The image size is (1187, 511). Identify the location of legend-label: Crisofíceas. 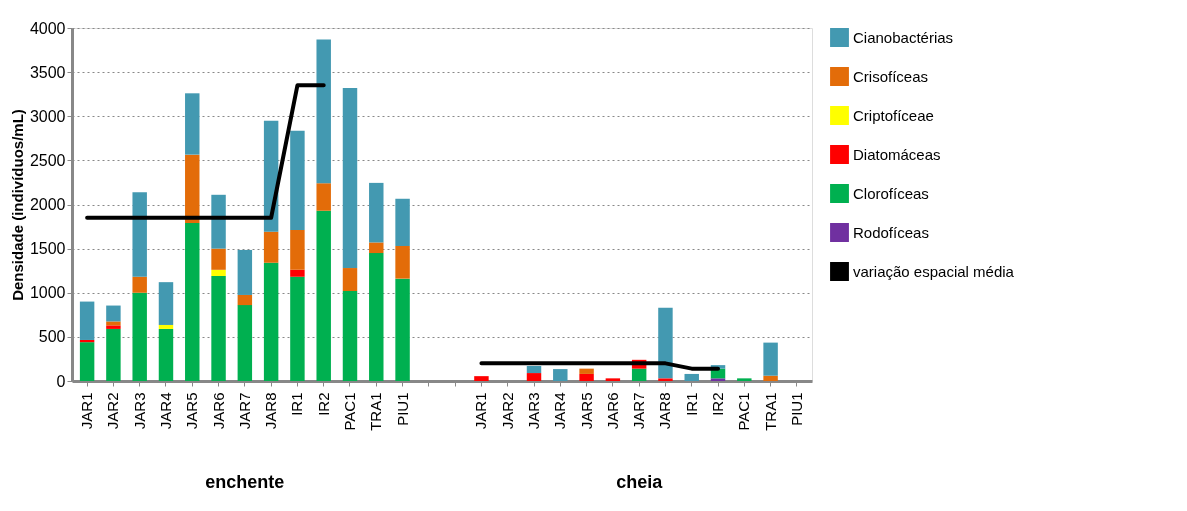
(891, 76).